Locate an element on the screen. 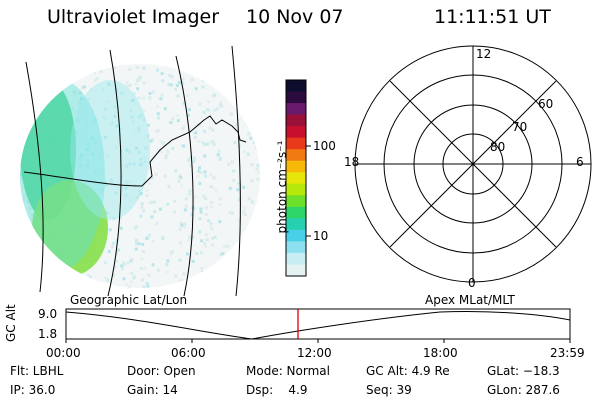 The width and height of the screenshot is (600, 400). apex-coord-label: Apex MLat/MLT is located at coordinates (470, 300).